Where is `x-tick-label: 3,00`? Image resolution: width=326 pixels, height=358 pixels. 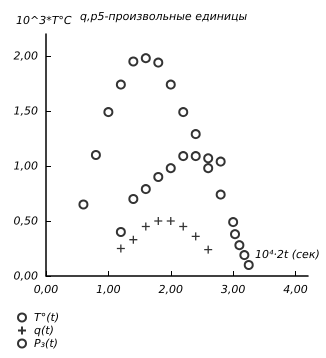
x-tick-label: 3,00 is located at coordinates (233, 289).